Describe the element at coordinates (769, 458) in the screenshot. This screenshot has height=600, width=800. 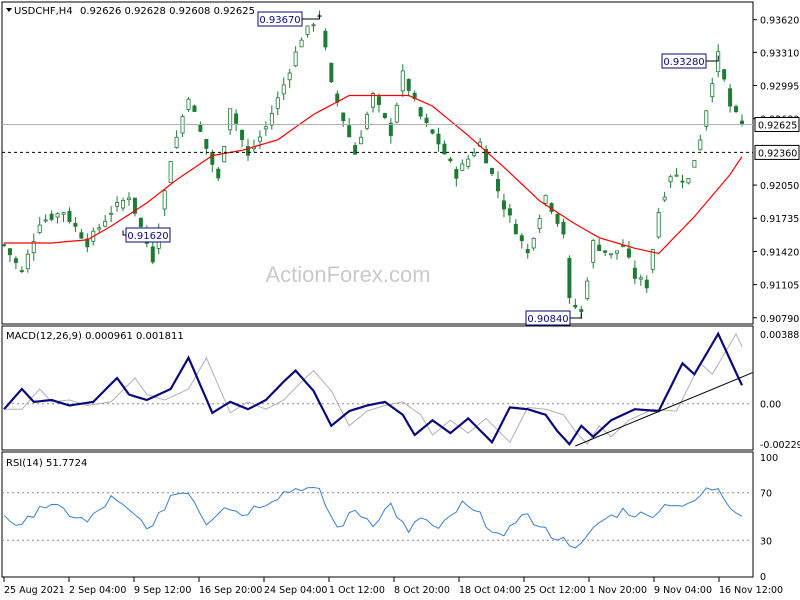
I see `rsi-tick-label: 100` at that location.